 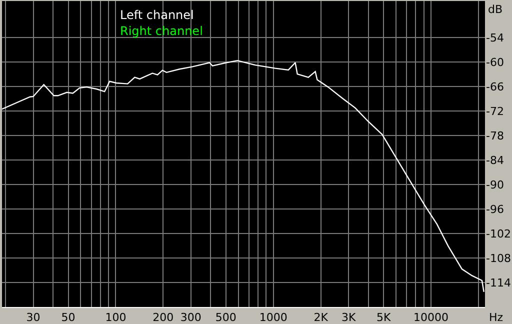 What do you see at coordinates (498, 258) in the screenshot?
I see `y-tick-label: -108` at bounding box center [498, 258].